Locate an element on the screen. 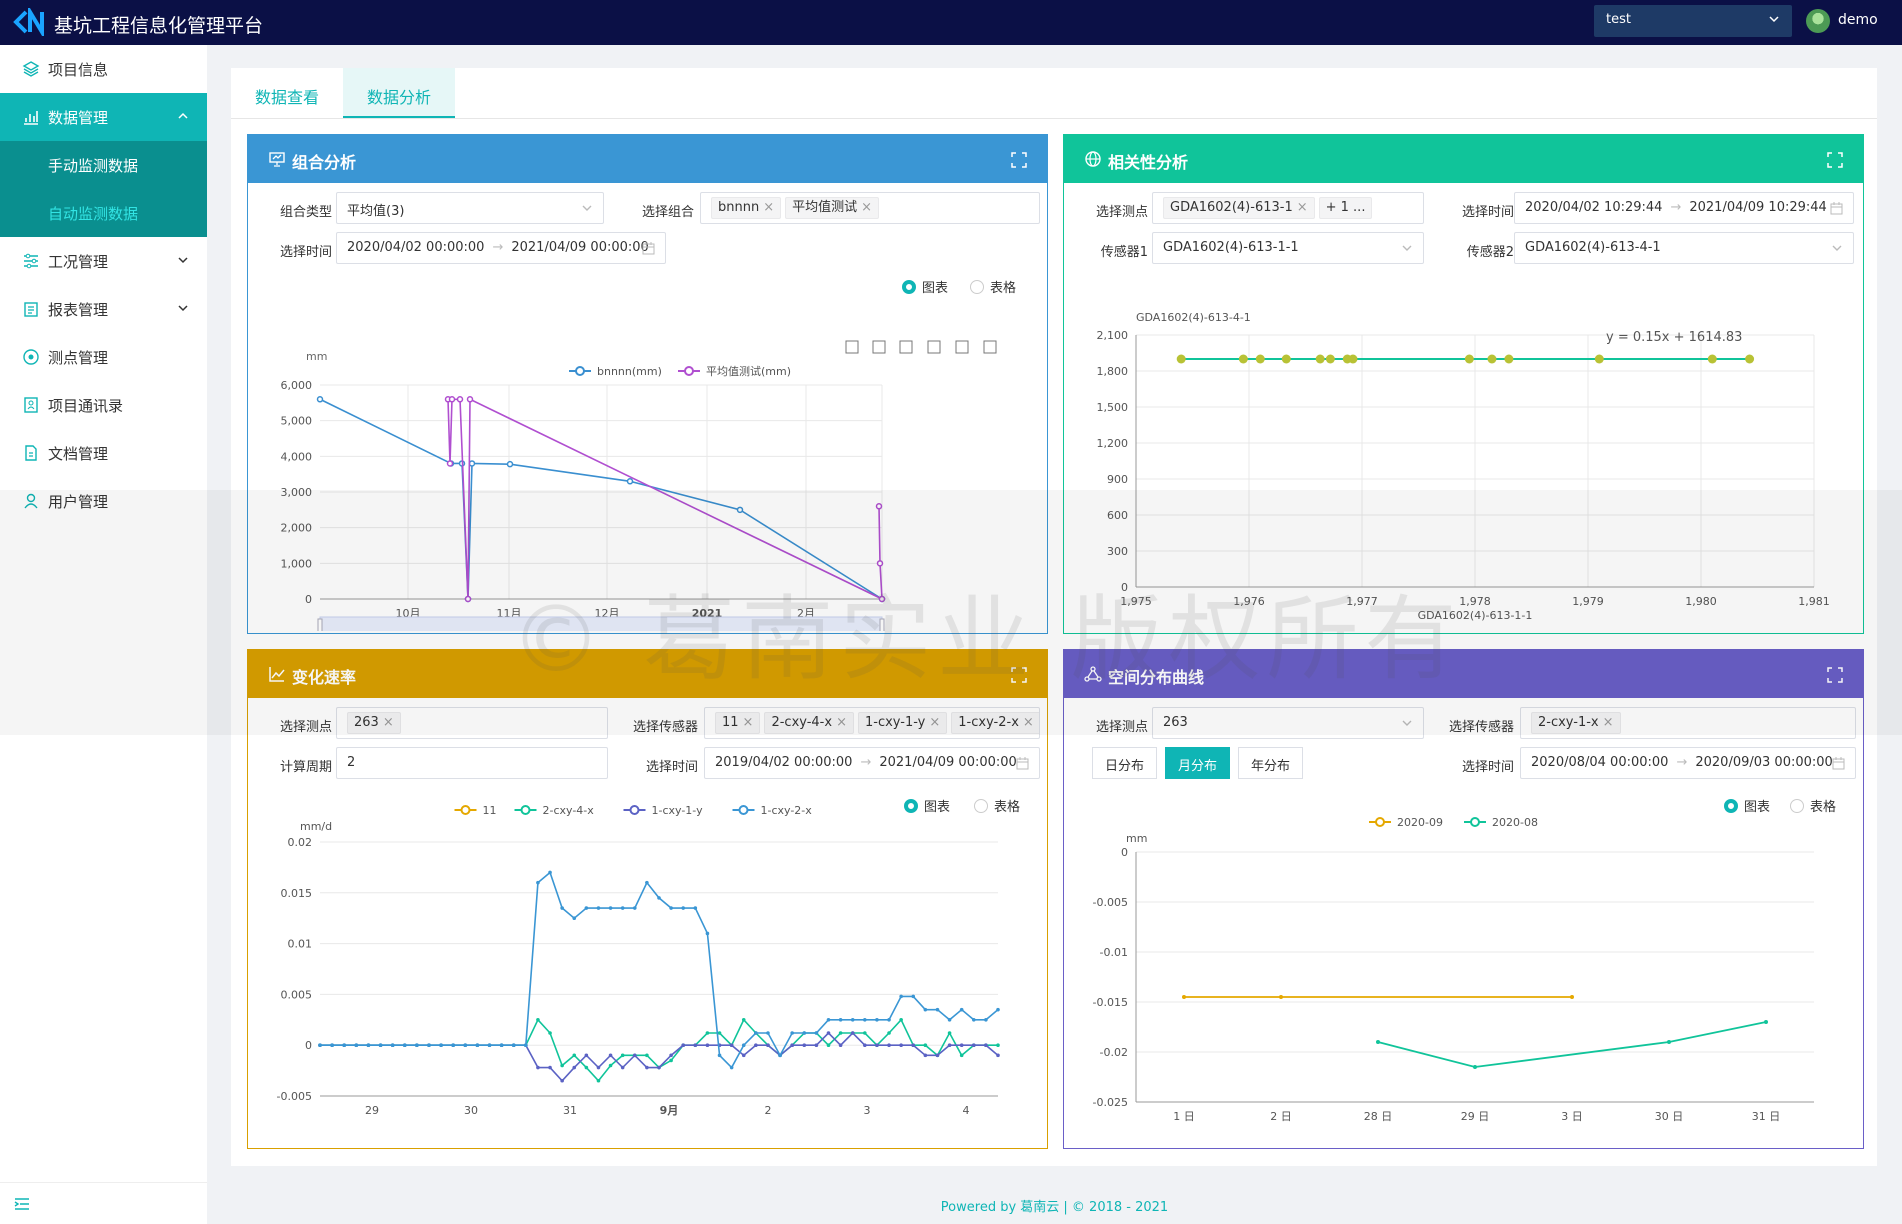 Image resolution: width=1902 pixels, height=1224 pixels. calendar-icon is located at coordinates (648, 248).